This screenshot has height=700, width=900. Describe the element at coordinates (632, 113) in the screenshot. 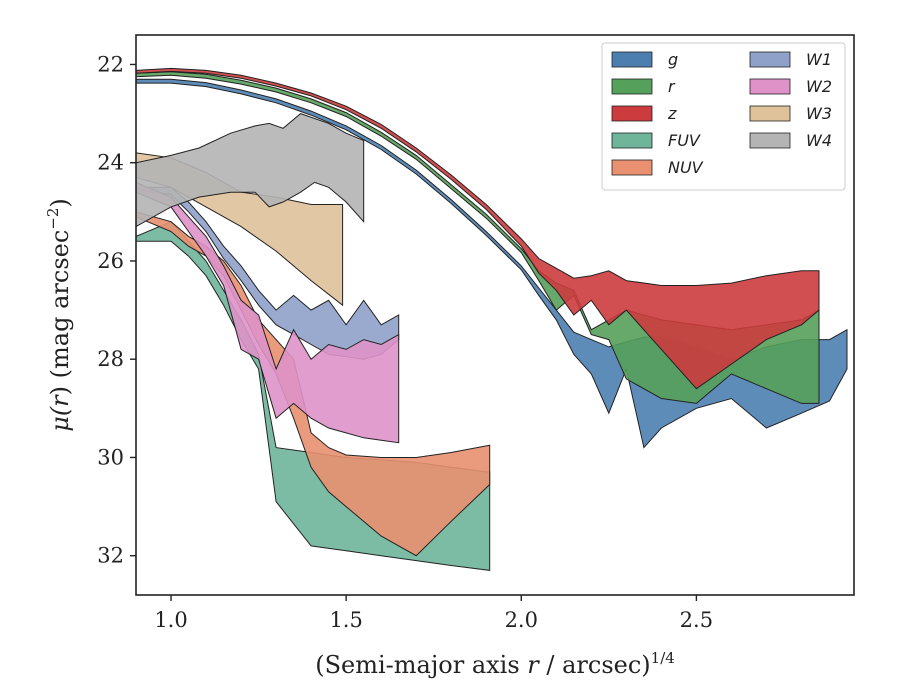

I see `legend-swatch-z` at that location.